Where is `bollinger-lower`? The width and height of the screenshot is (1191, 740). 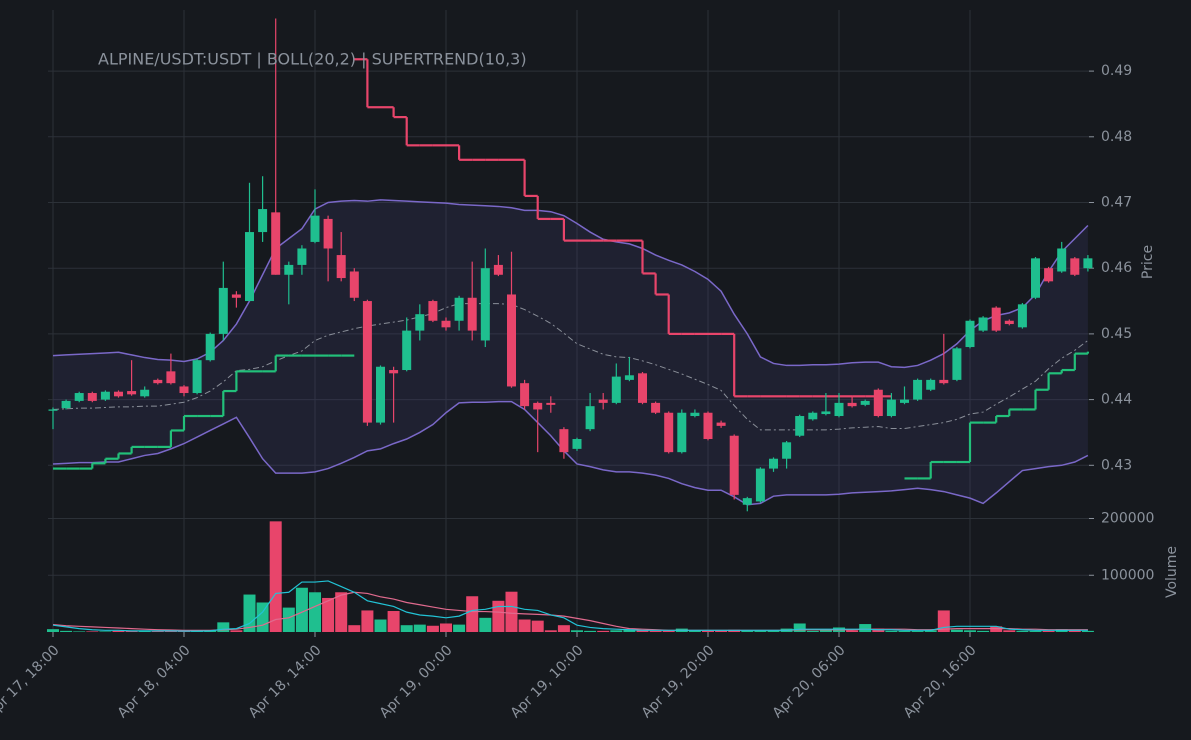 bollinger-lower is located at coordinates (570, 453).